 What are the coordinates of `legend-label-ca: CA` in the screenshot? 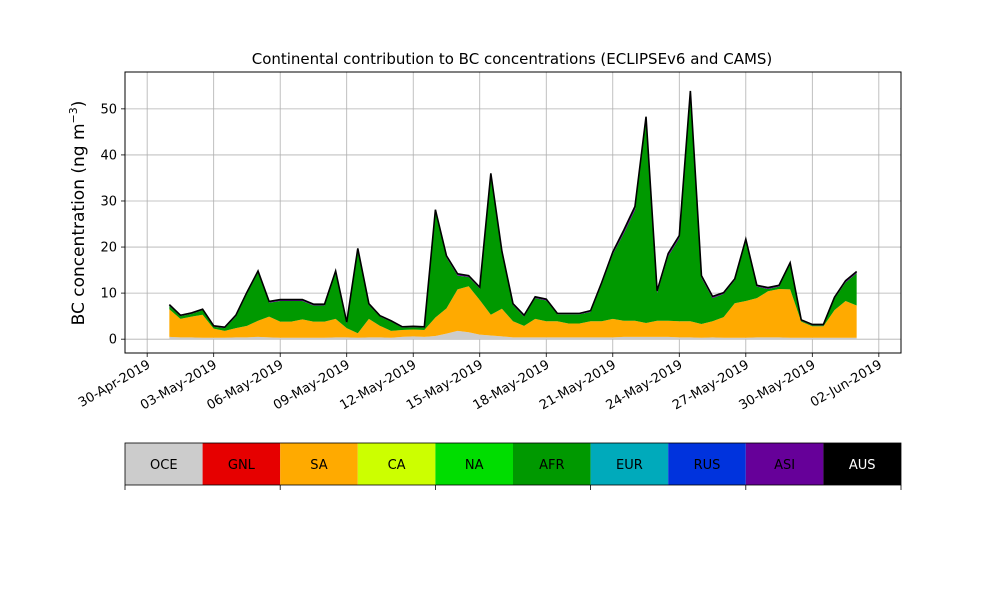 It's located at (397, 465).